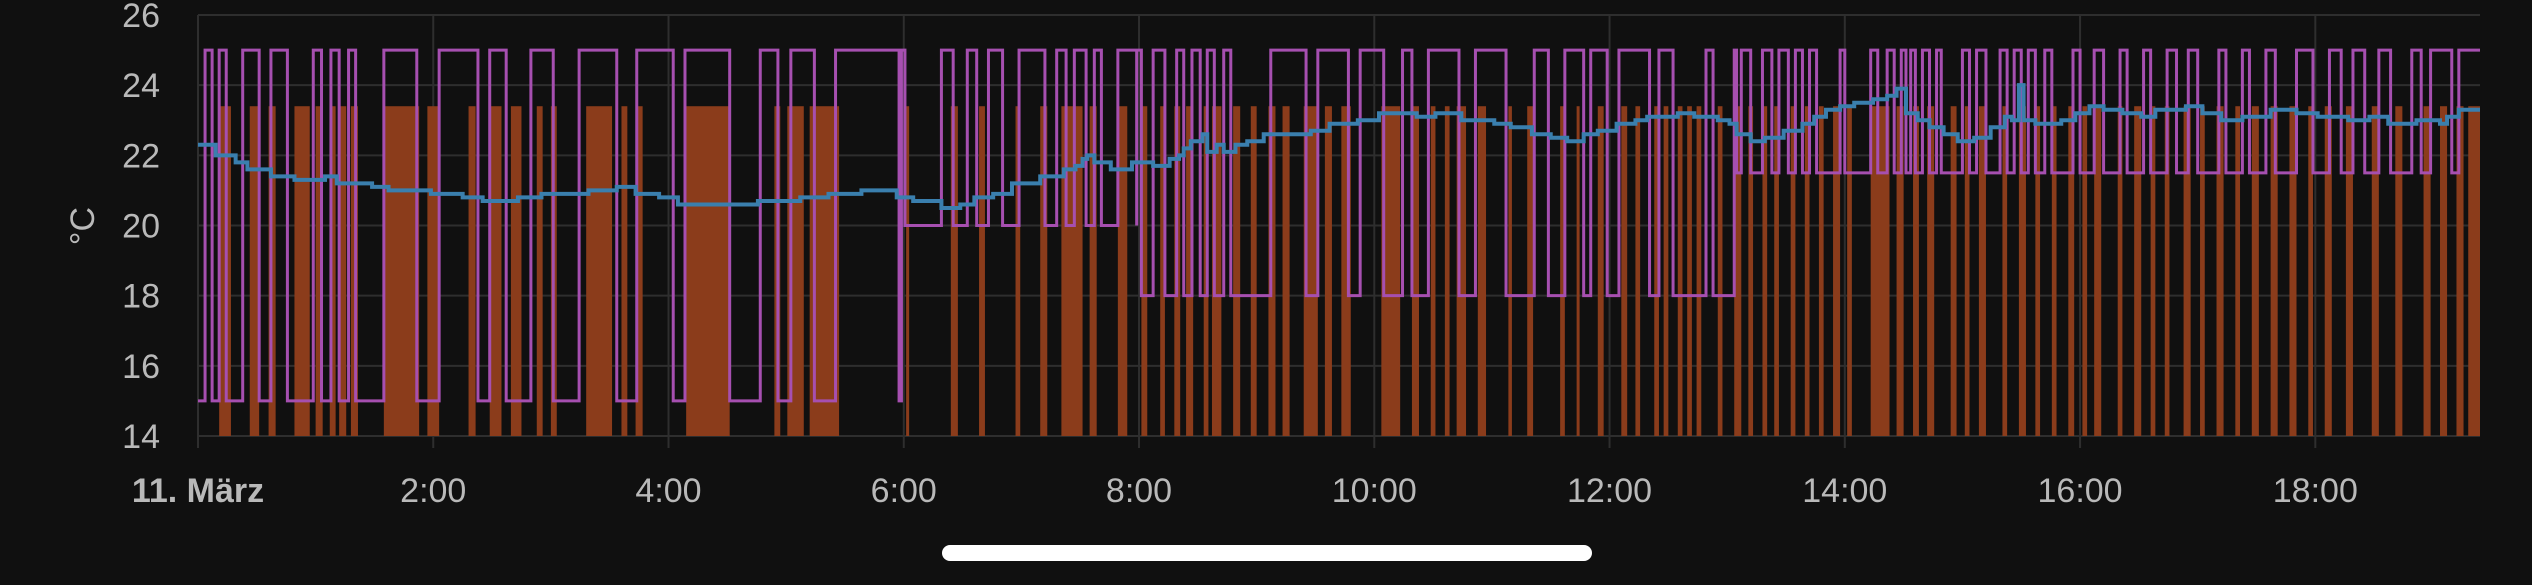  Describe the element at coordinates (433, 491) in the screenshot. I see `x-tick-label: 2:00` at that location.